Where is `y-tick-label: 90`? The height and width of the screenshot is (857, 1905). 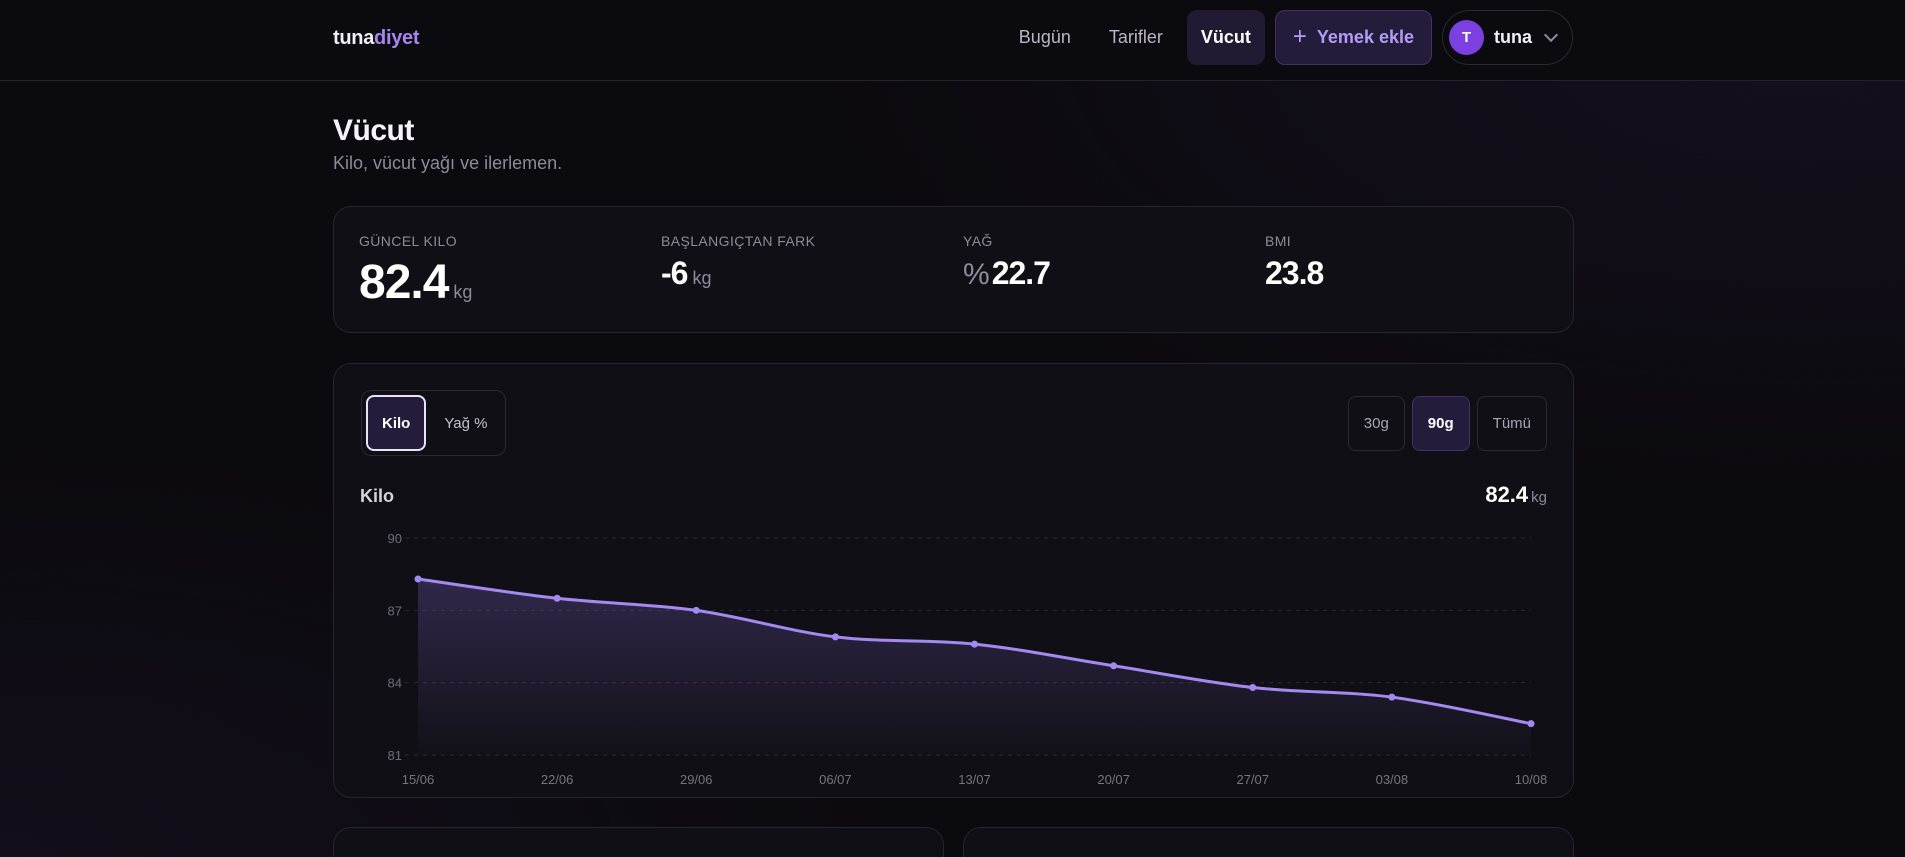 y-tick-label: 90 is located at coordinates (395, 538).